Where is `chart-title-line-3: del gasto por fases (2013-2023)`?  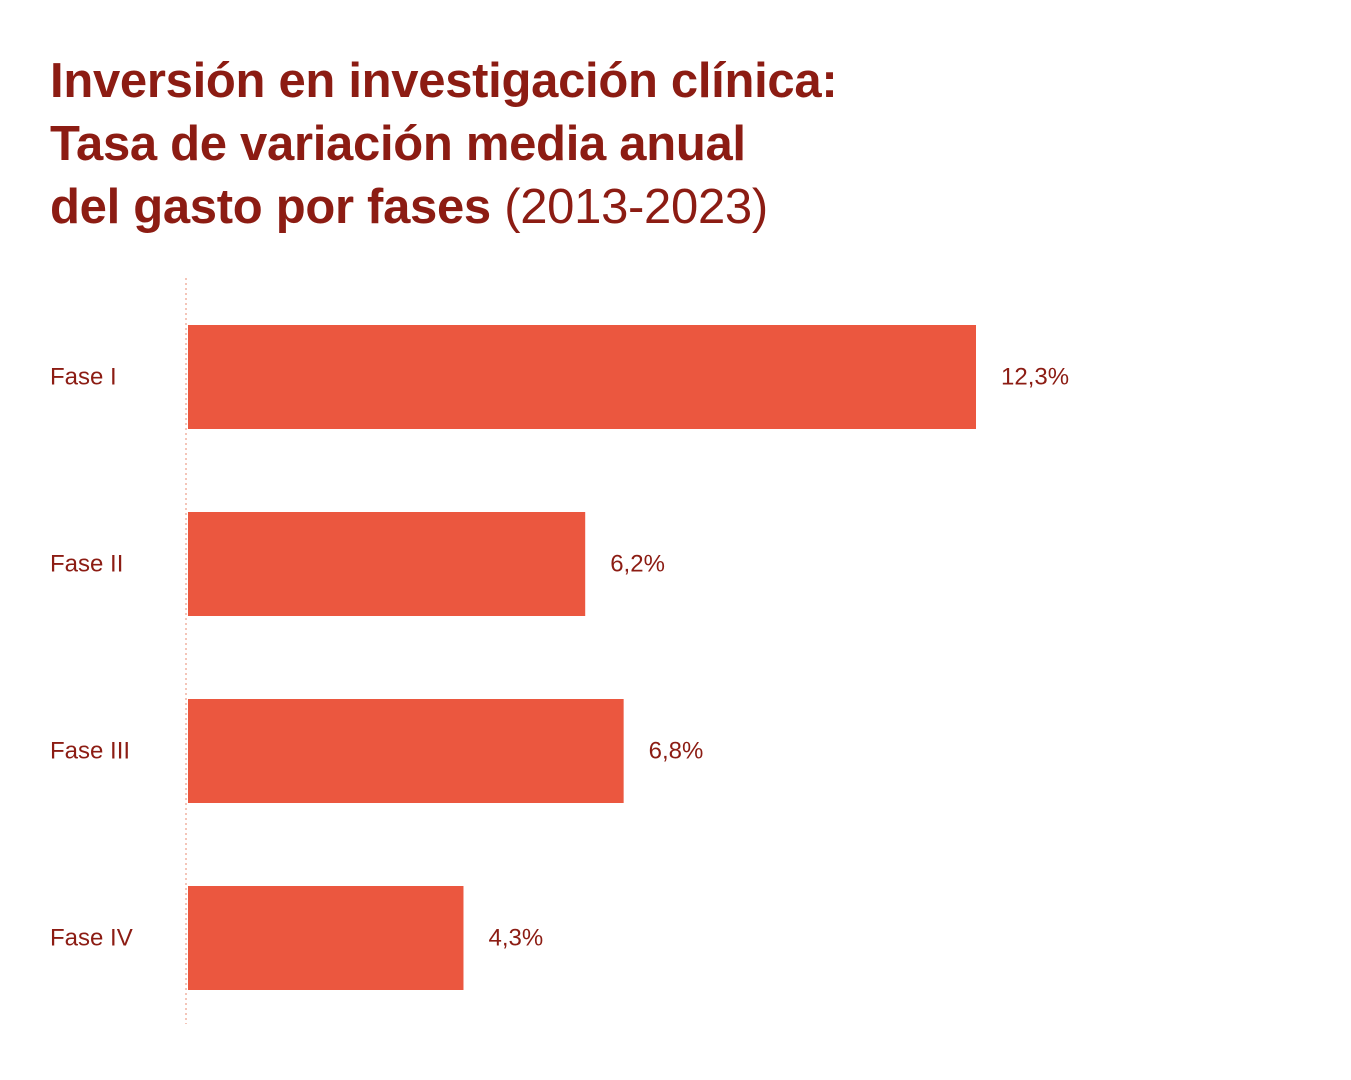
chart-title-line-3: del gasto por fases (2013-2023) is located at coordinates (443, 207).